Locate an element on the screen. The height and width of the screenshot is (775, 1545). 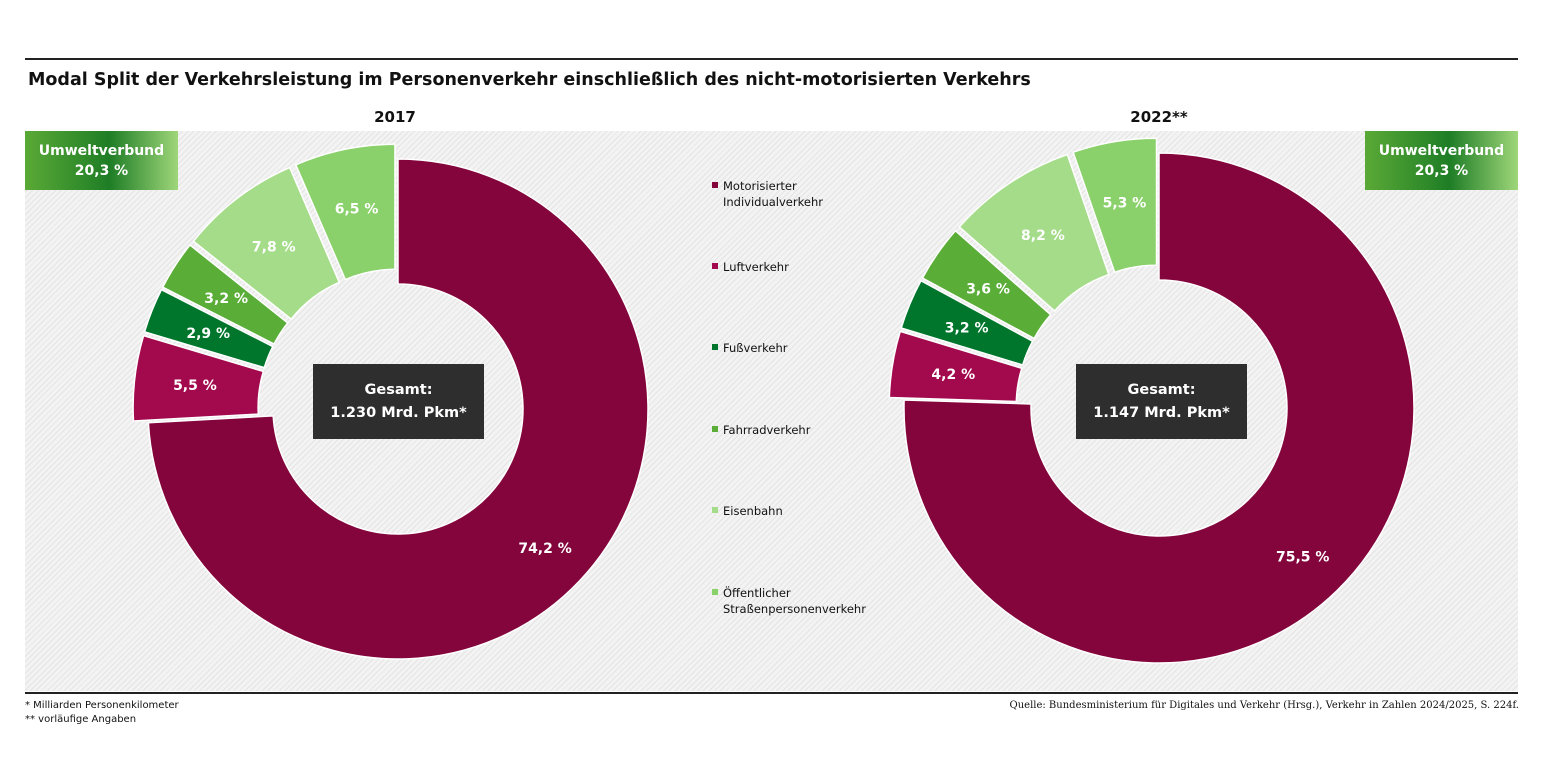
donut-slice-1-luft is located at coordinates (955, 366).